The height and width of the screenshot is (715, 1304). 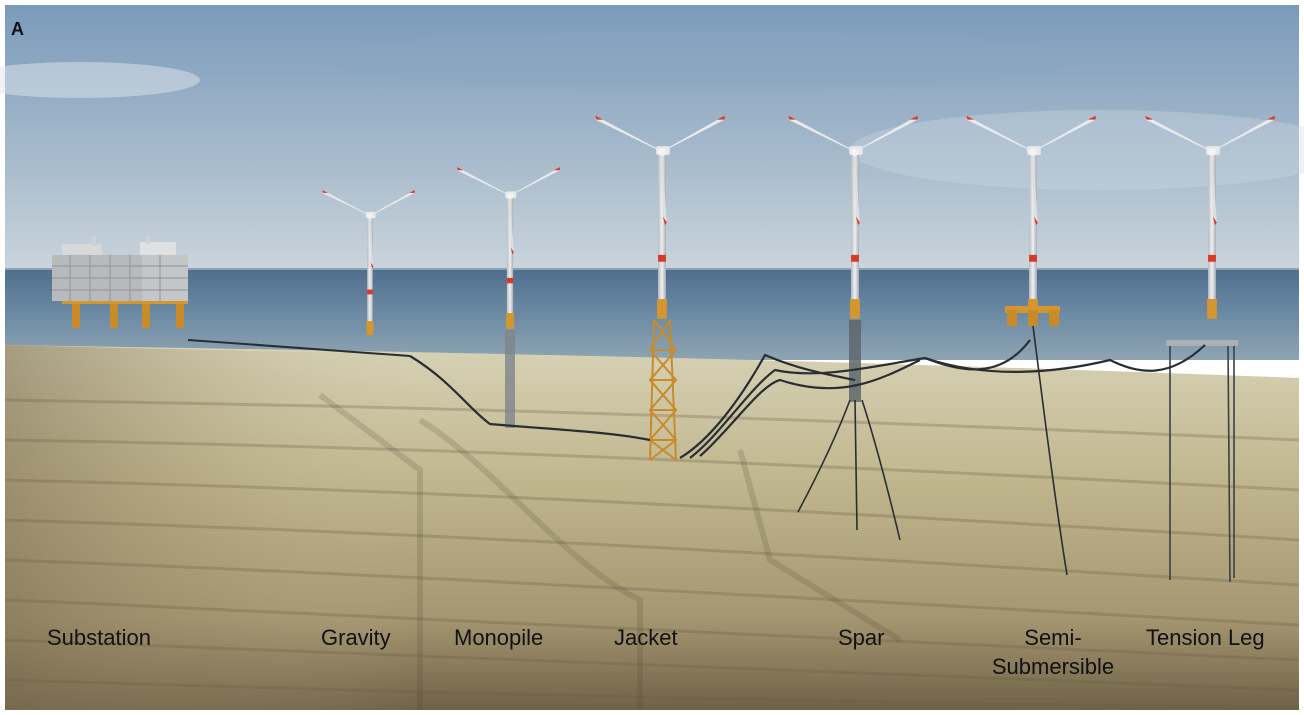 I want to click on label-monopile: Monopile, so click(x=499, y=637).